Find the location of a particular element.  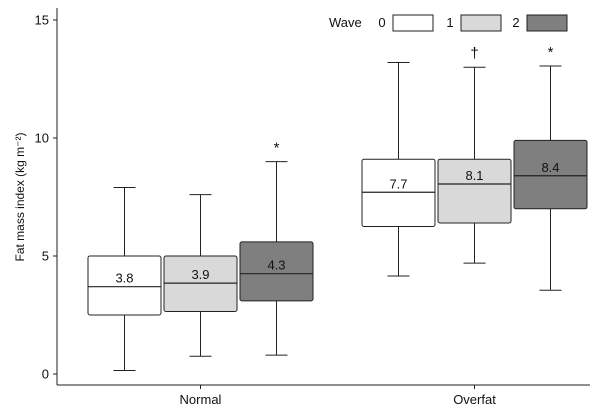

y-tick-label: 10 is located at coordinates (42, 138).